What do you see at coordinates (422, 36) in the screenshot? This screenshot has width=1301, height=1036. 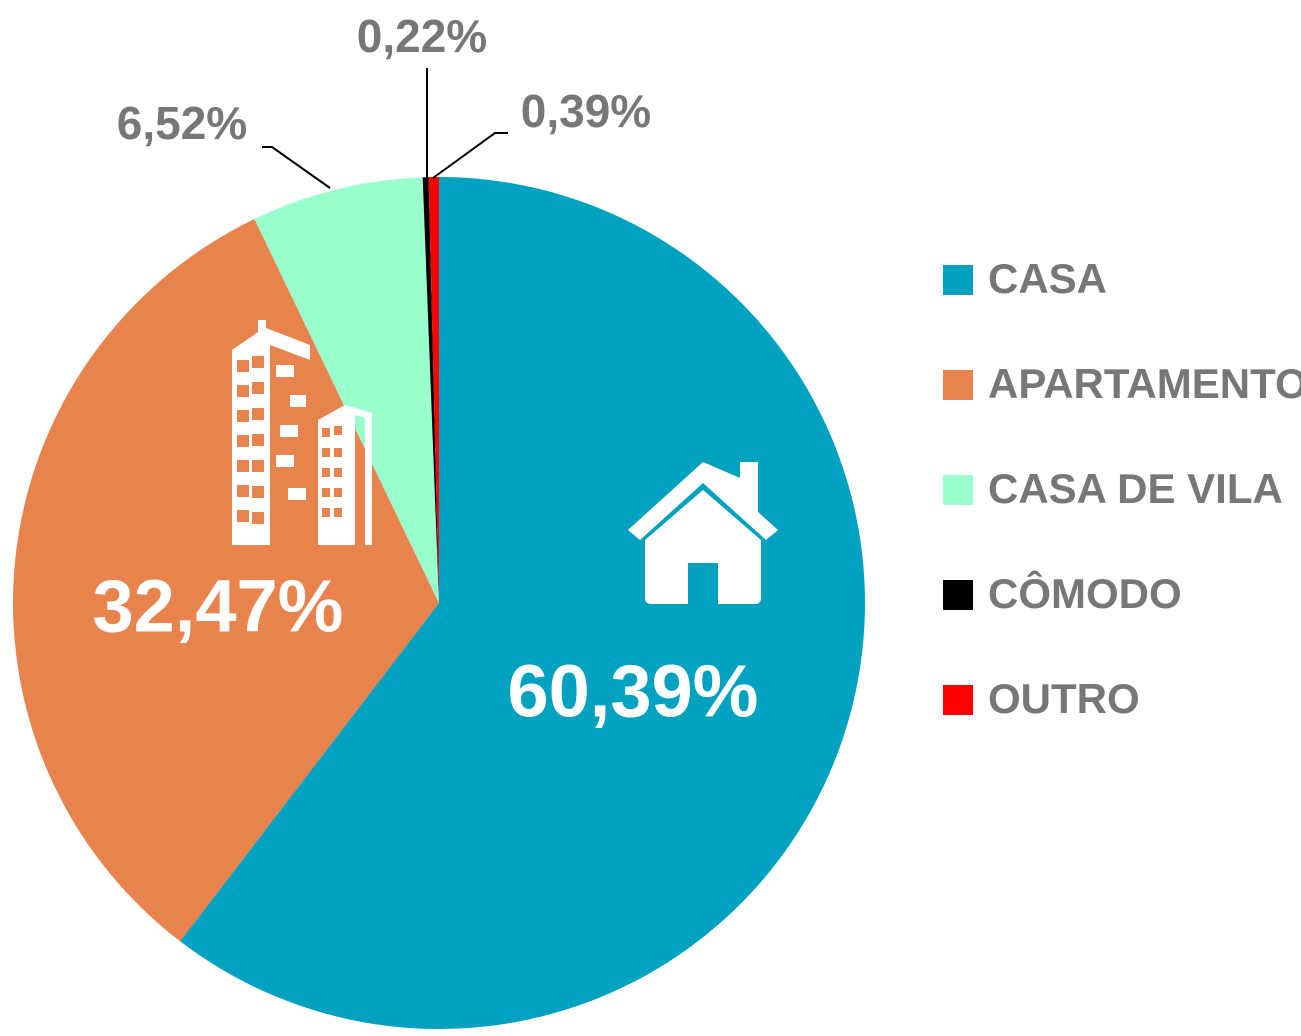 I see `data-label: 0,22%` at bounding box center [422, 36].